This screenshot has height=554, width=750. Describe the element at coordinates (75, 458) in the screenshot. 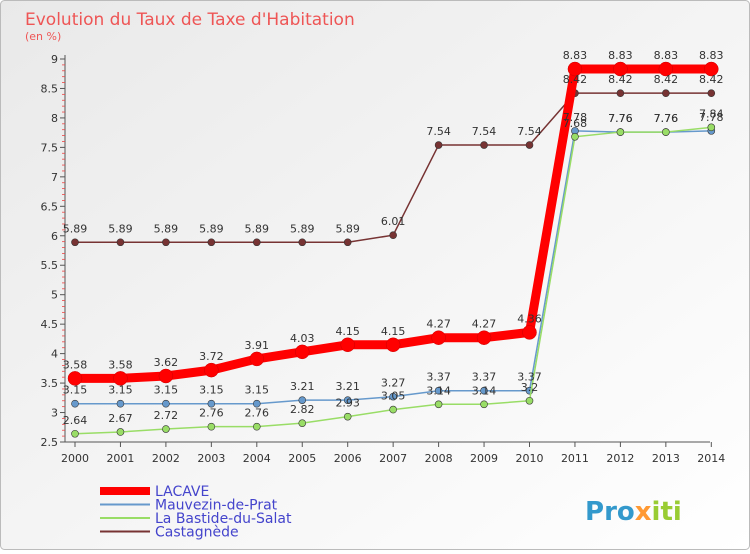

I see `x-tick-label: 2000` at that location.